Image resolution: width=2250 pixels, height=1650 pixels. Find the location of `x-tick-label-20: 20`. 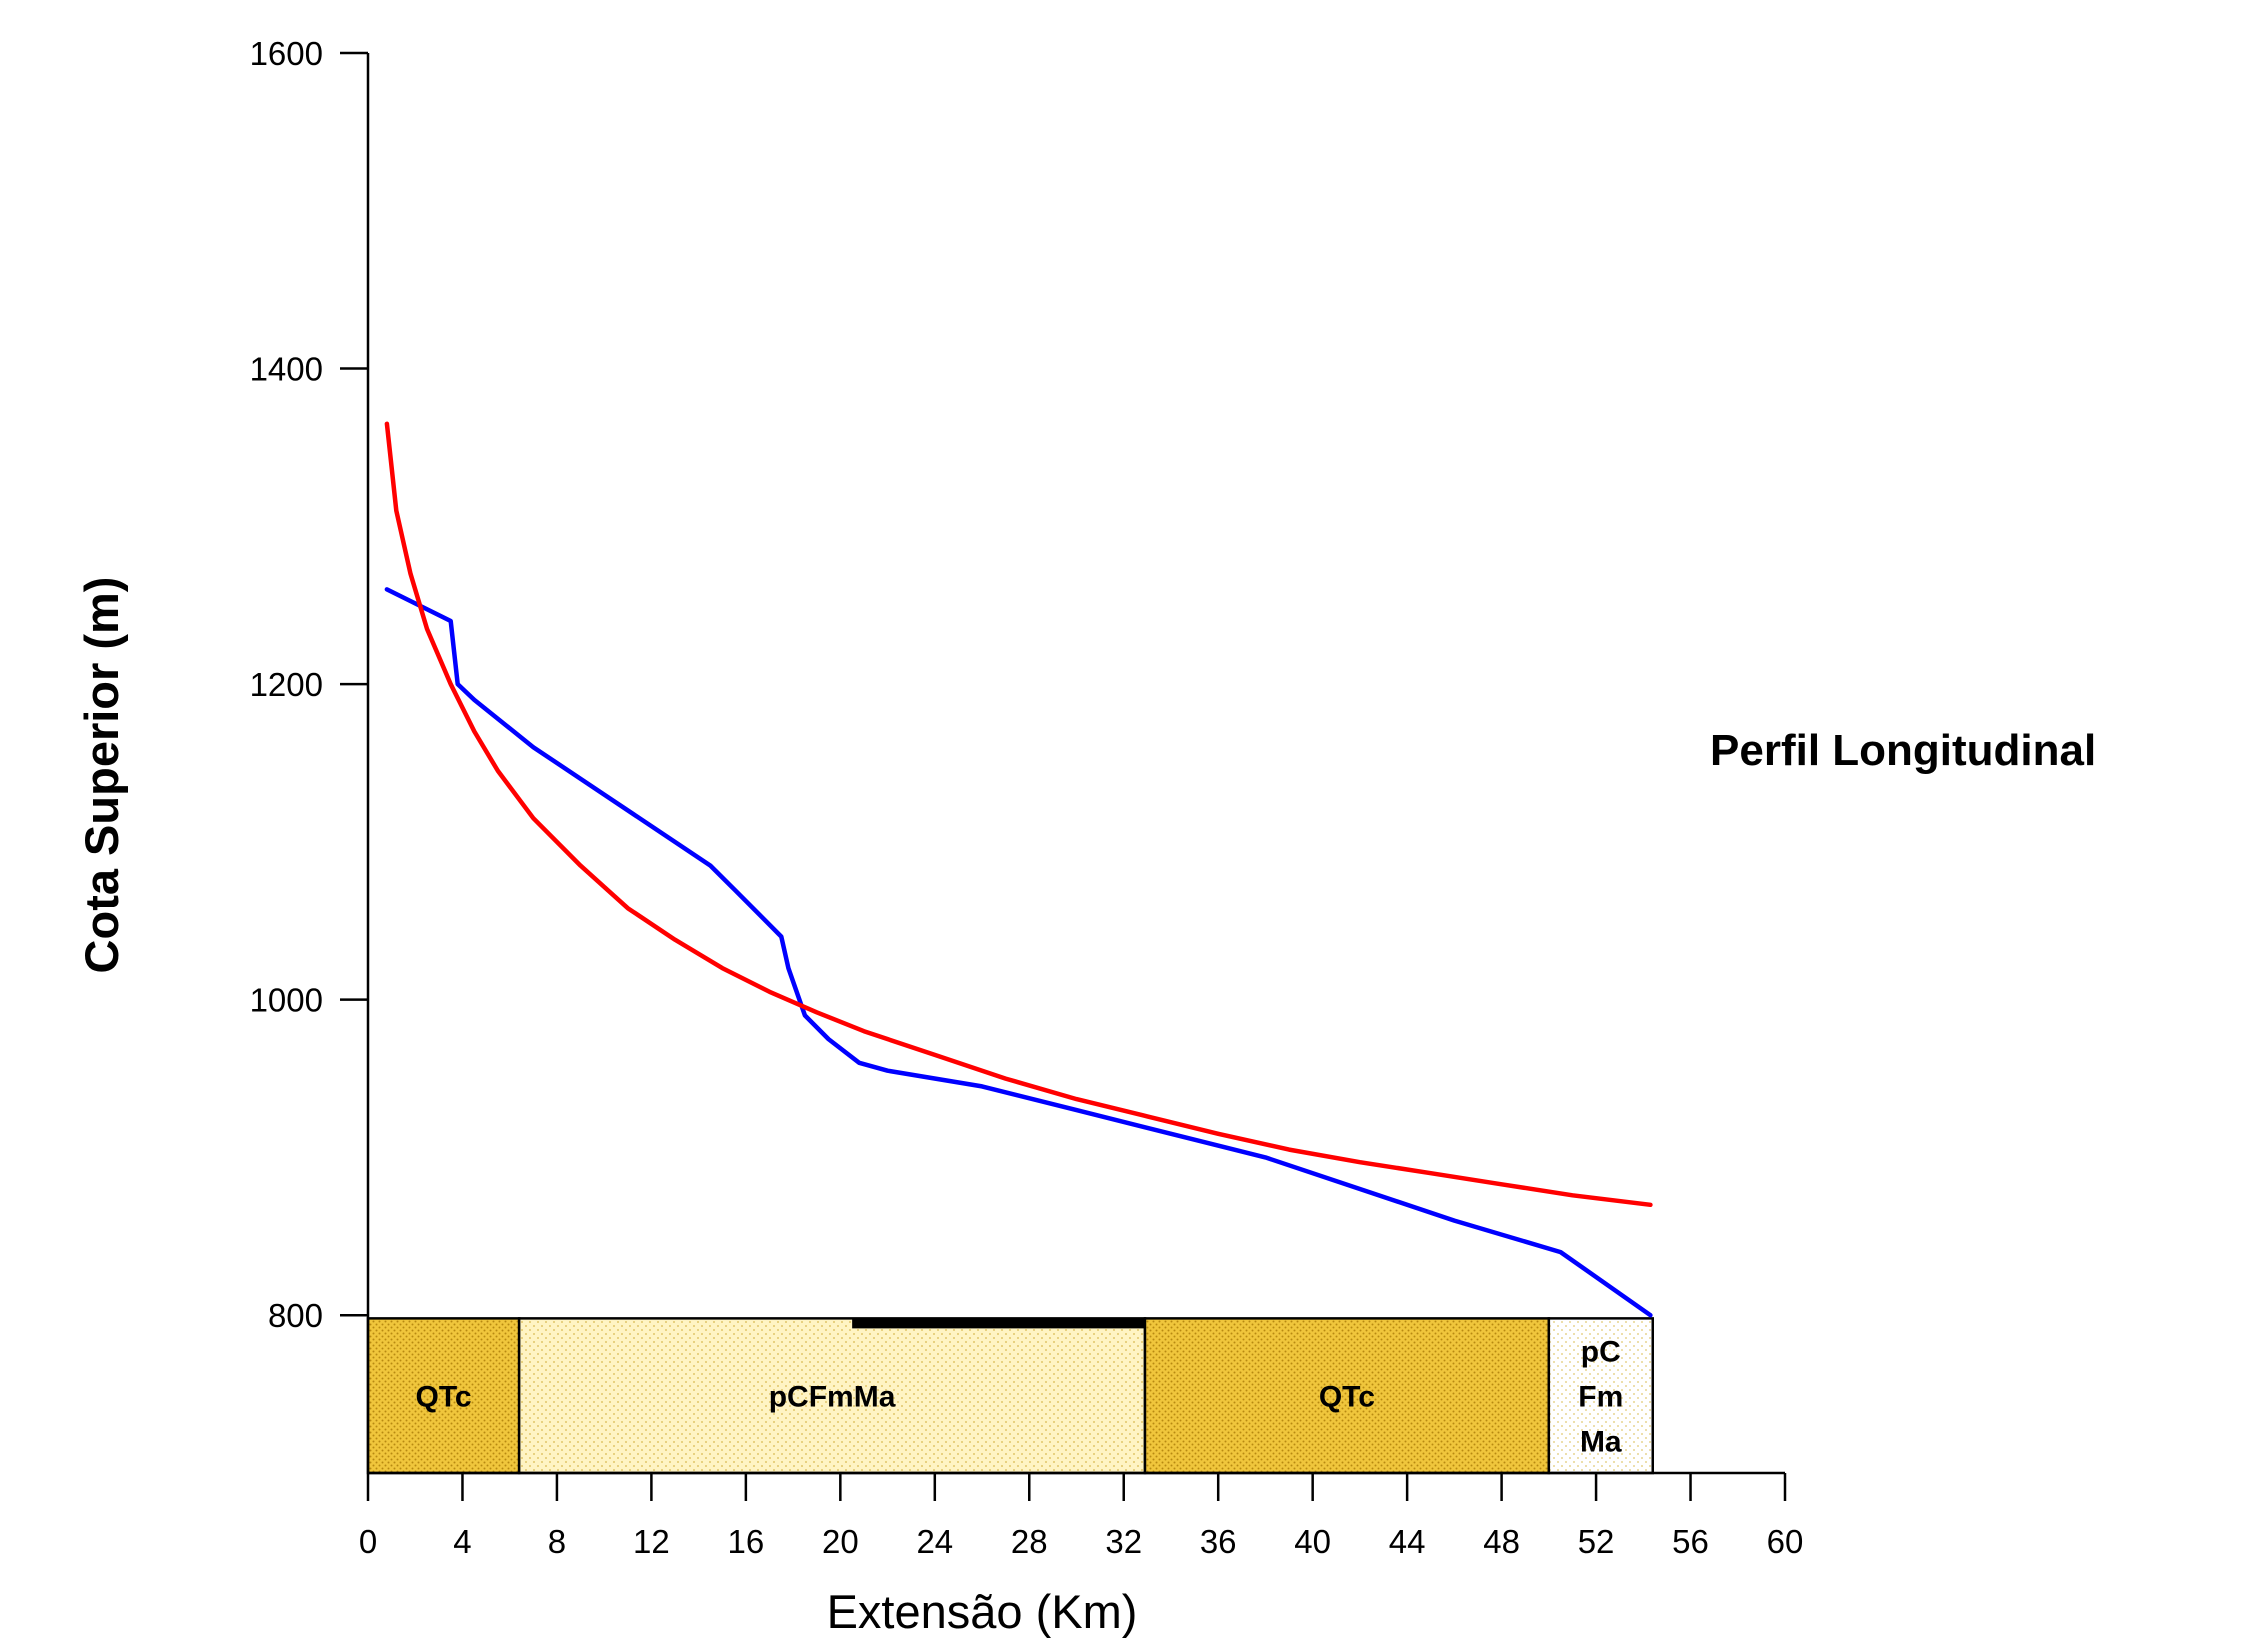

x-tick-label-20: 20 is located at coordinates (840, 1541).